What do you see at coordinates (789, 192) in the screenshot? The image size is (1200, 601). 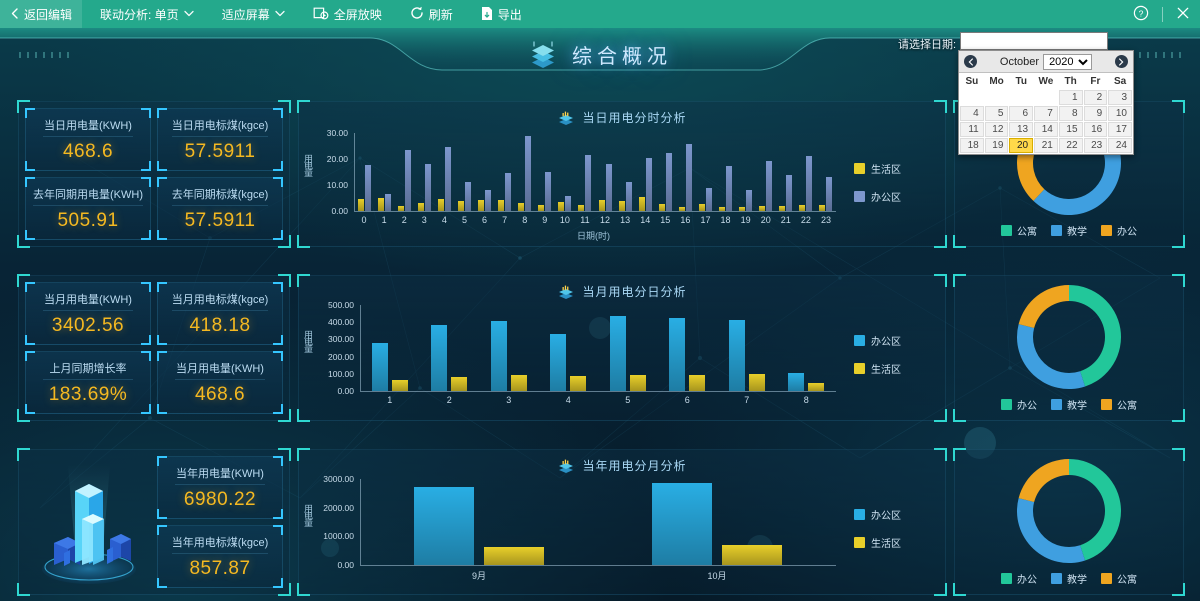 I see `bar-办公区-21` at bounding box center [789, 192].